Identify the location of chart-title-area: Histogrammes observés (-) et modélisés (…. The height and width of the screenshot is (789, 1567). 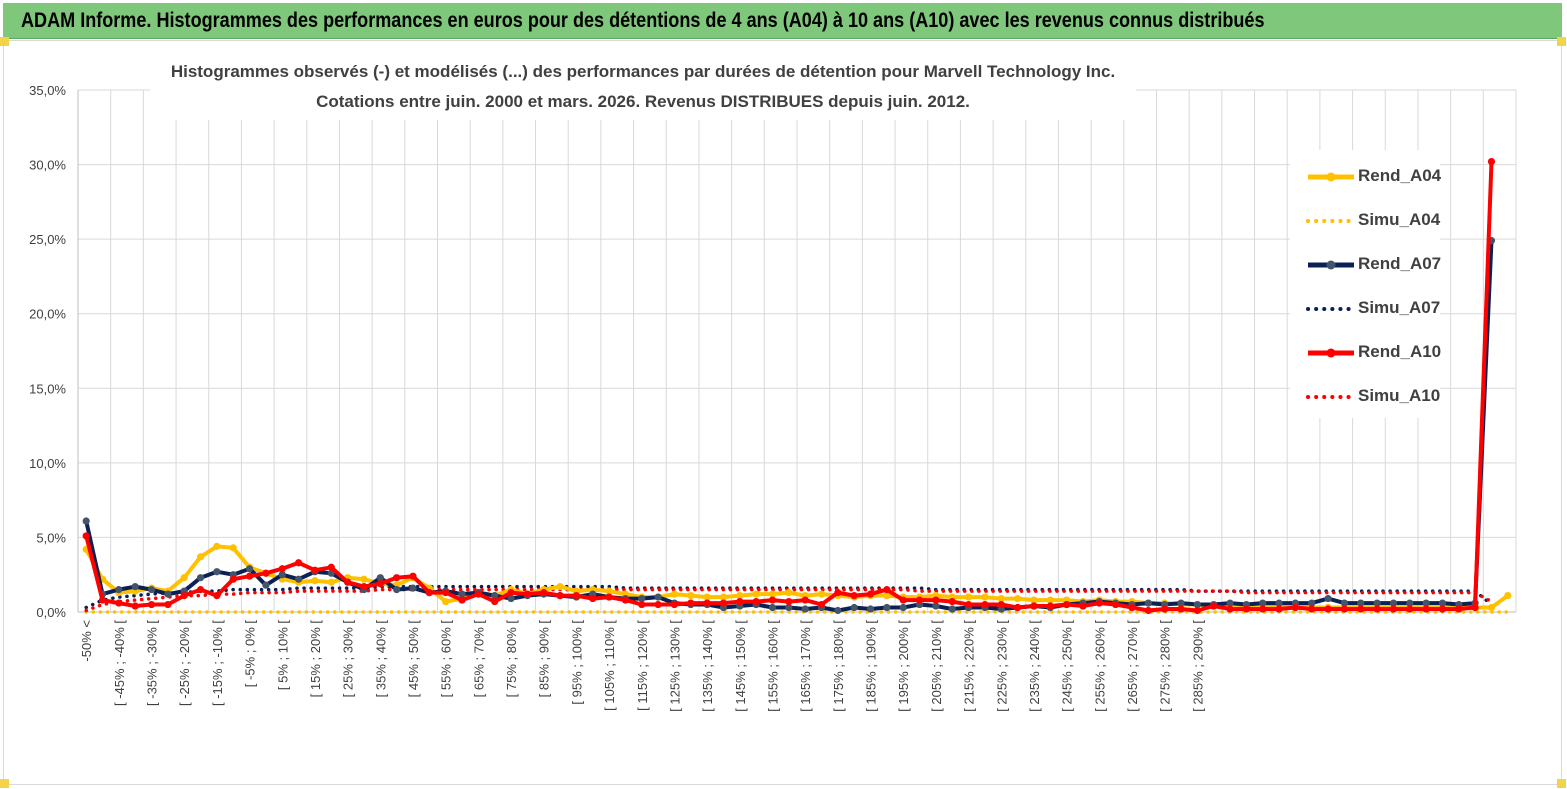
(643, 88).